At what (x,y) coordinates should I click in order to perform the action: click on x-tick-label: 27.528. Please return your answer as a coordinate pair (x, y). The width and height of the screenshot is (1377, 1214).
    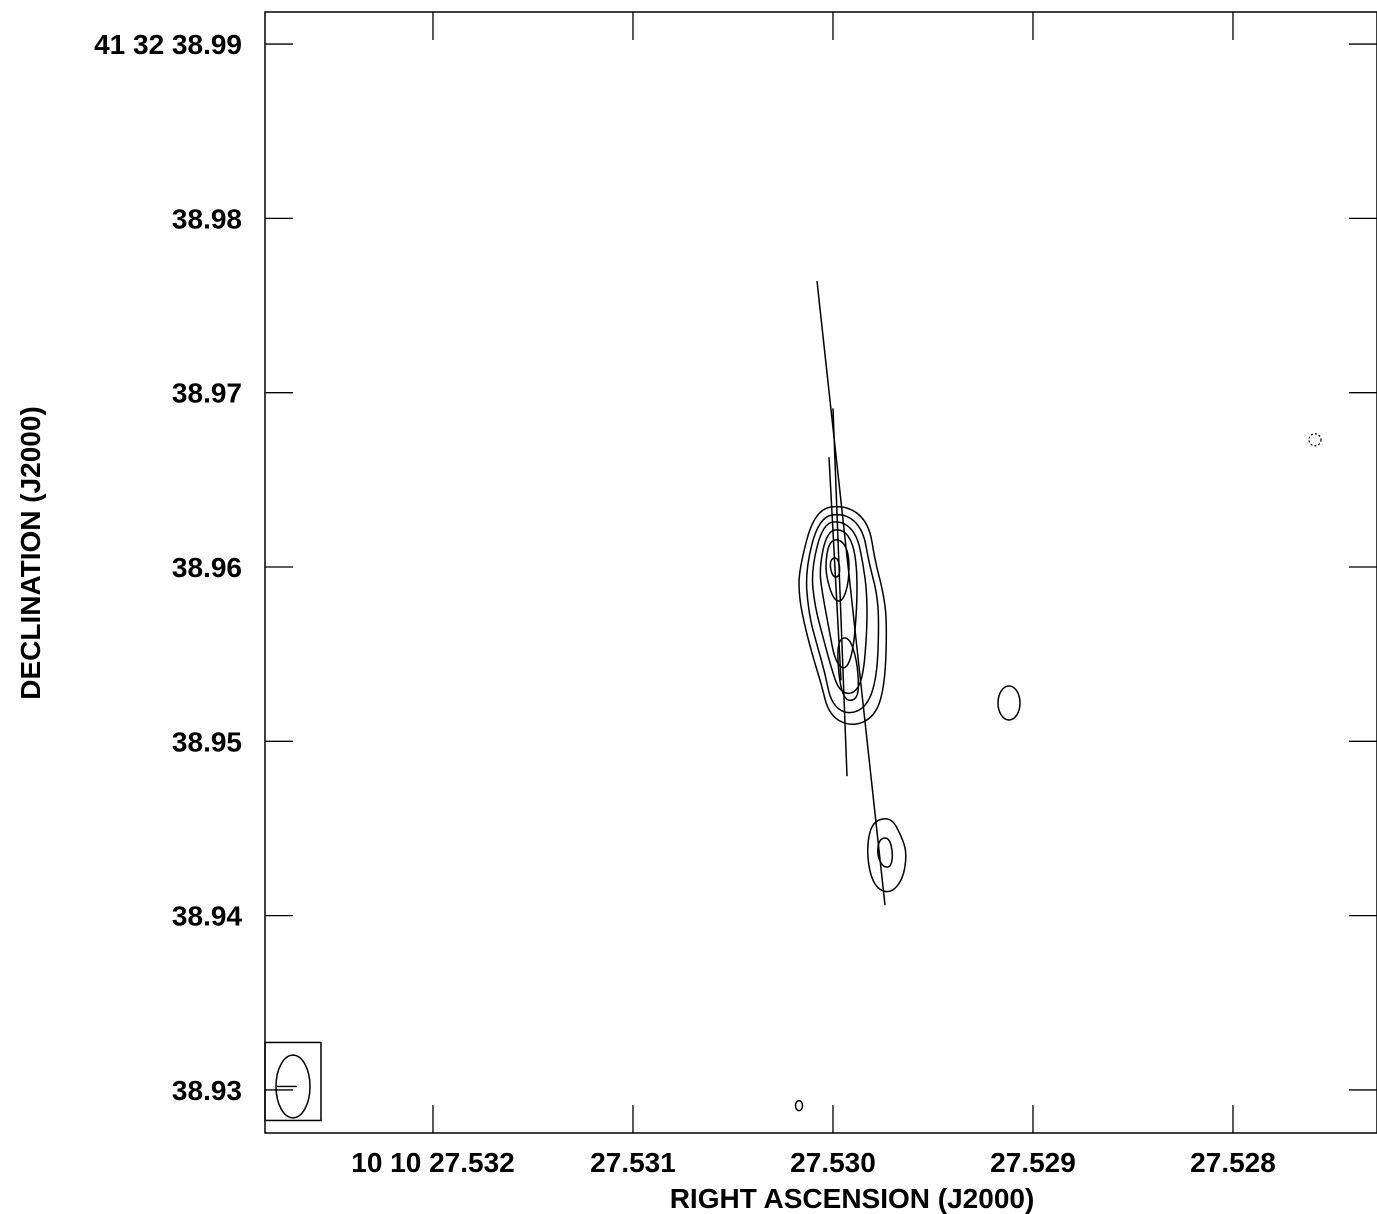
    Looking at the image, I should click on (1233, 1162).